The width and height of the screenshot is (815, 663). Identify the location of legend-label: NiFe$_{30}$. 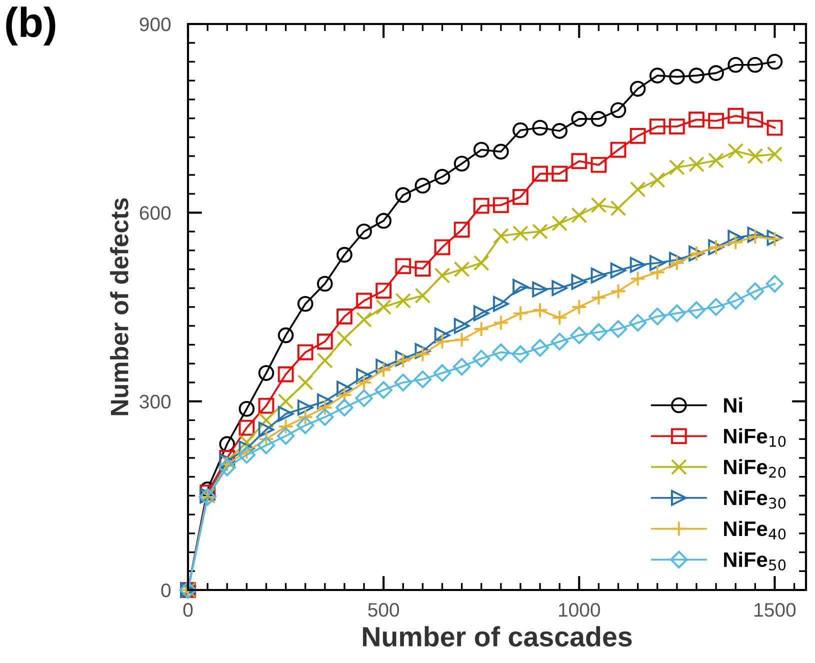
(755, 499).